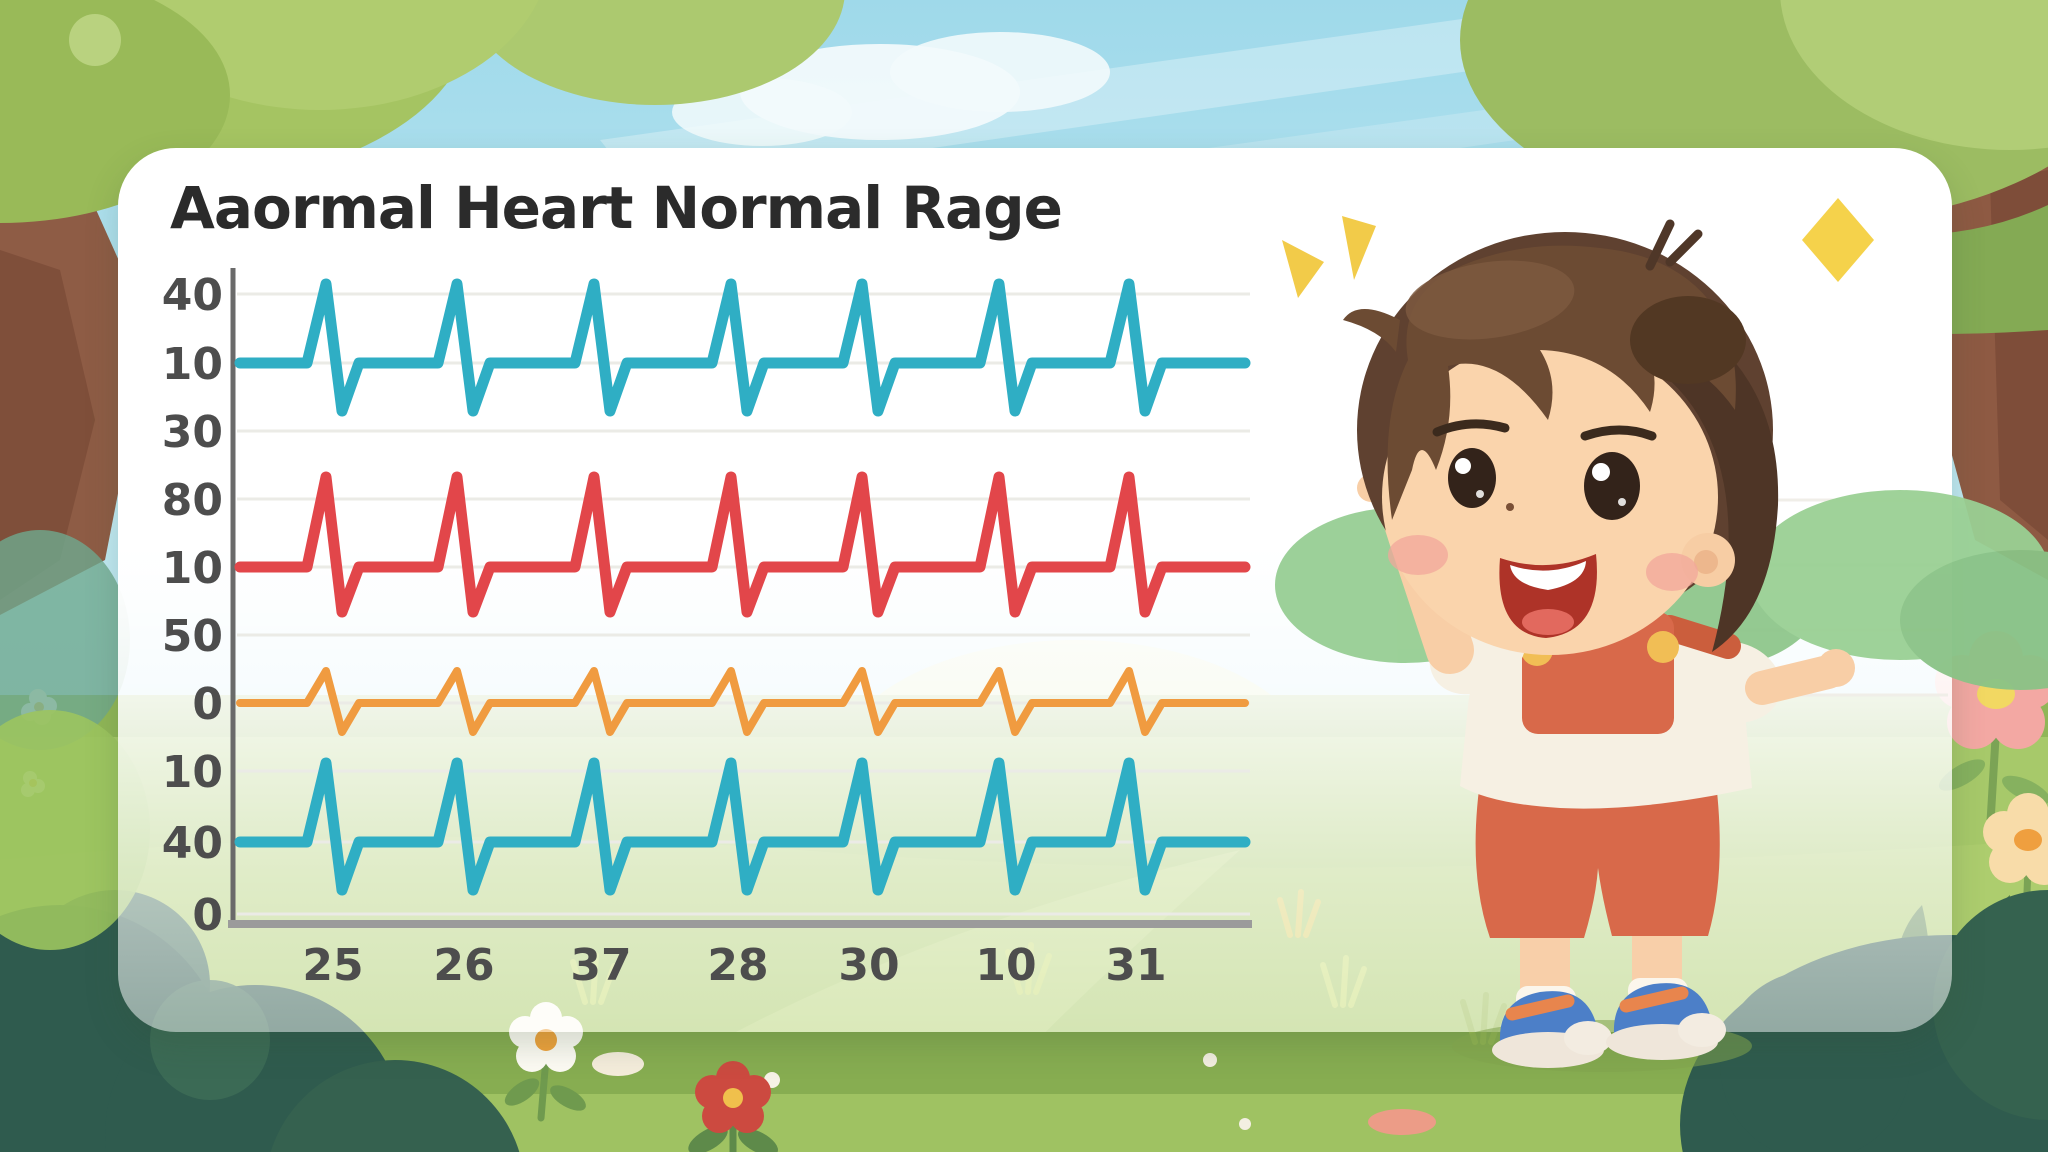 The height and width of the screenshot is (1152, 2048). I want to click on boy-shoe-right, so click(1666, 1021).